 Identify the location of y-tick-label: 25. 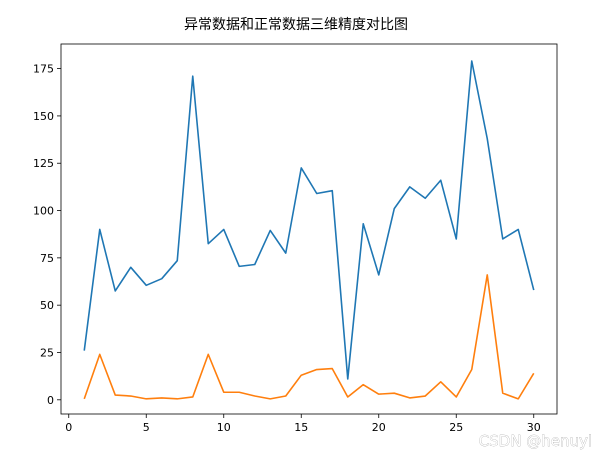
(47, 352).